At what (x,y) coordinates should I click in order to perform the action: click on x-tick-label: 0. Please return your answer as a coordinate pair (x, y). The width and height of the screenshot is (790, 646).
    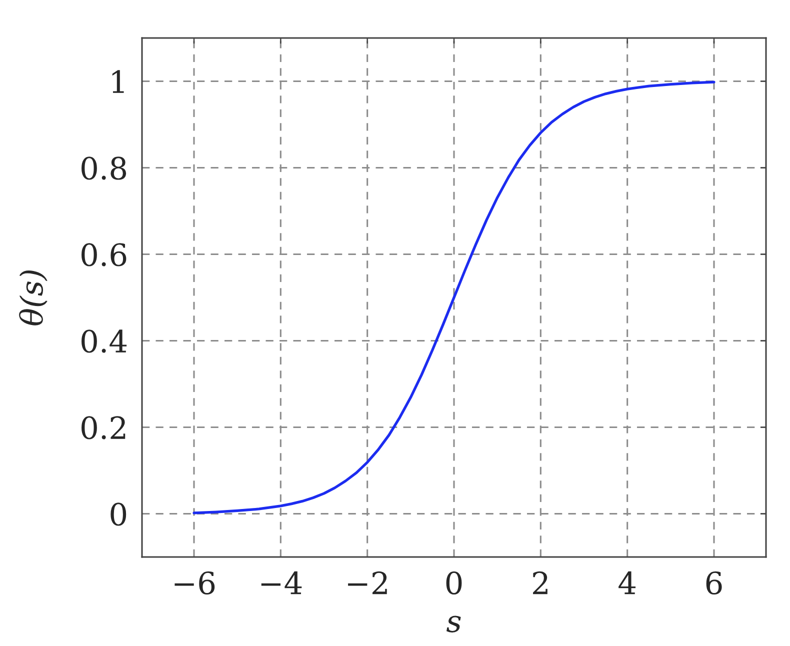
    Looking at the image, I should click on (454, 583).